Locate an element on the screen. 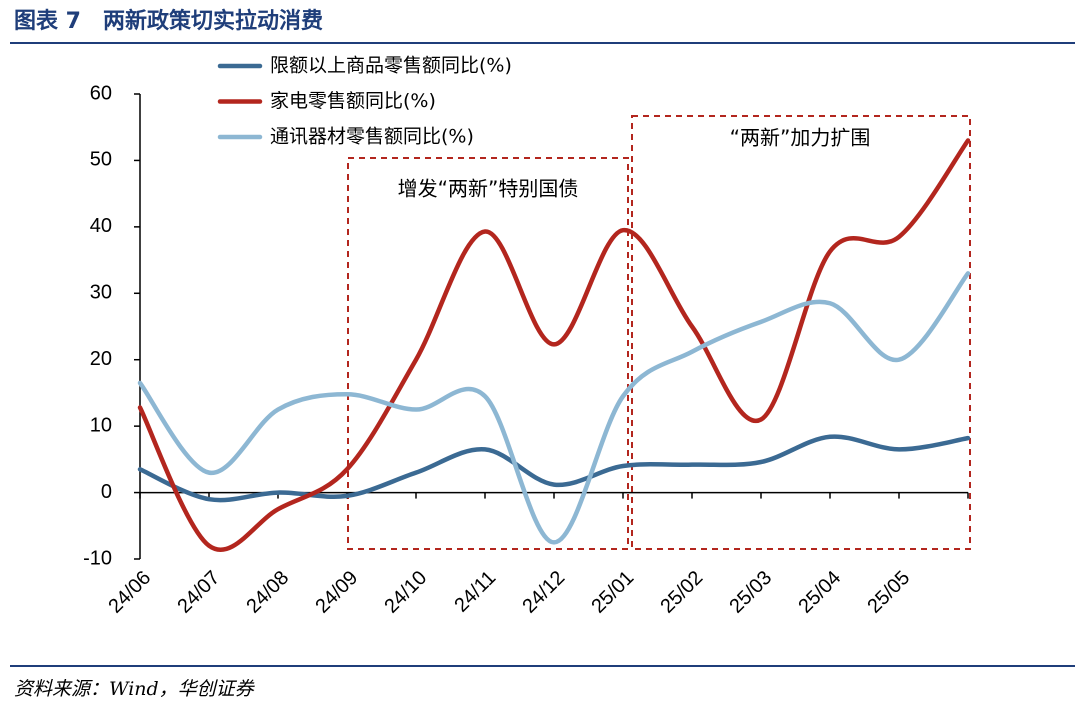 This screenshot has width=1080, height=708. y-tick-label: 60 is located at coordinates (101, 93).